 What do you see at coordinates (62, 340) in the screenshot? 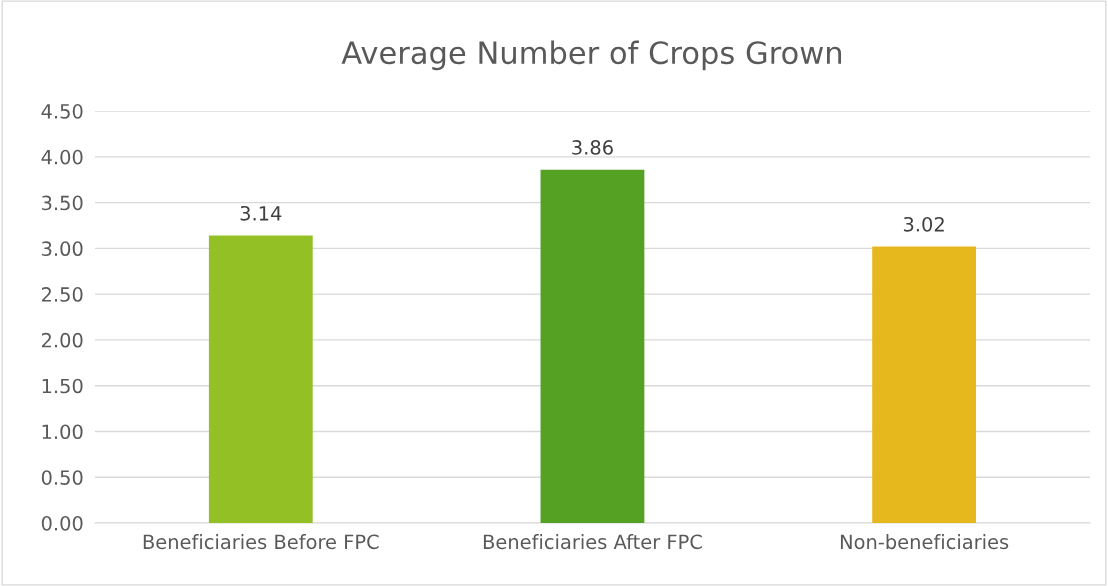
I see `y-tick-label: 2.00` at bounding box center [62, 340].